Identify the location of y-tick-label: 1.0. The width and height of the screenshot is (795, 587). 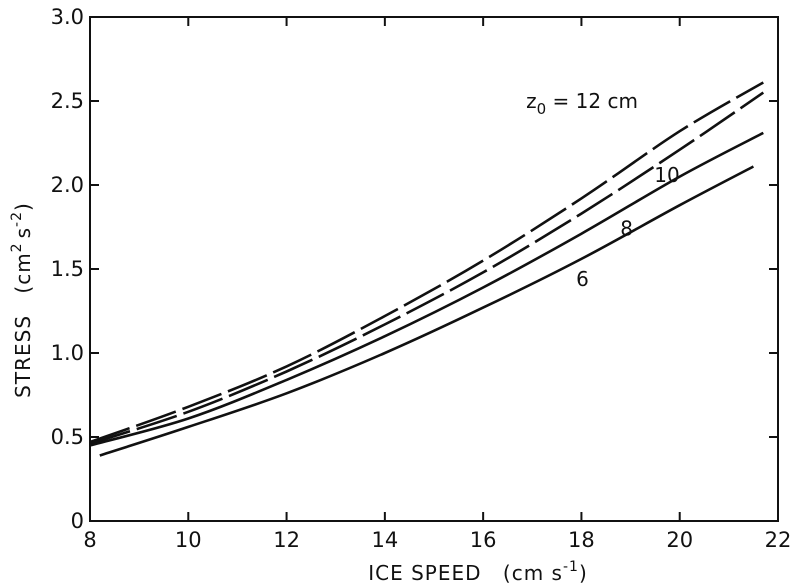
(67, 353).